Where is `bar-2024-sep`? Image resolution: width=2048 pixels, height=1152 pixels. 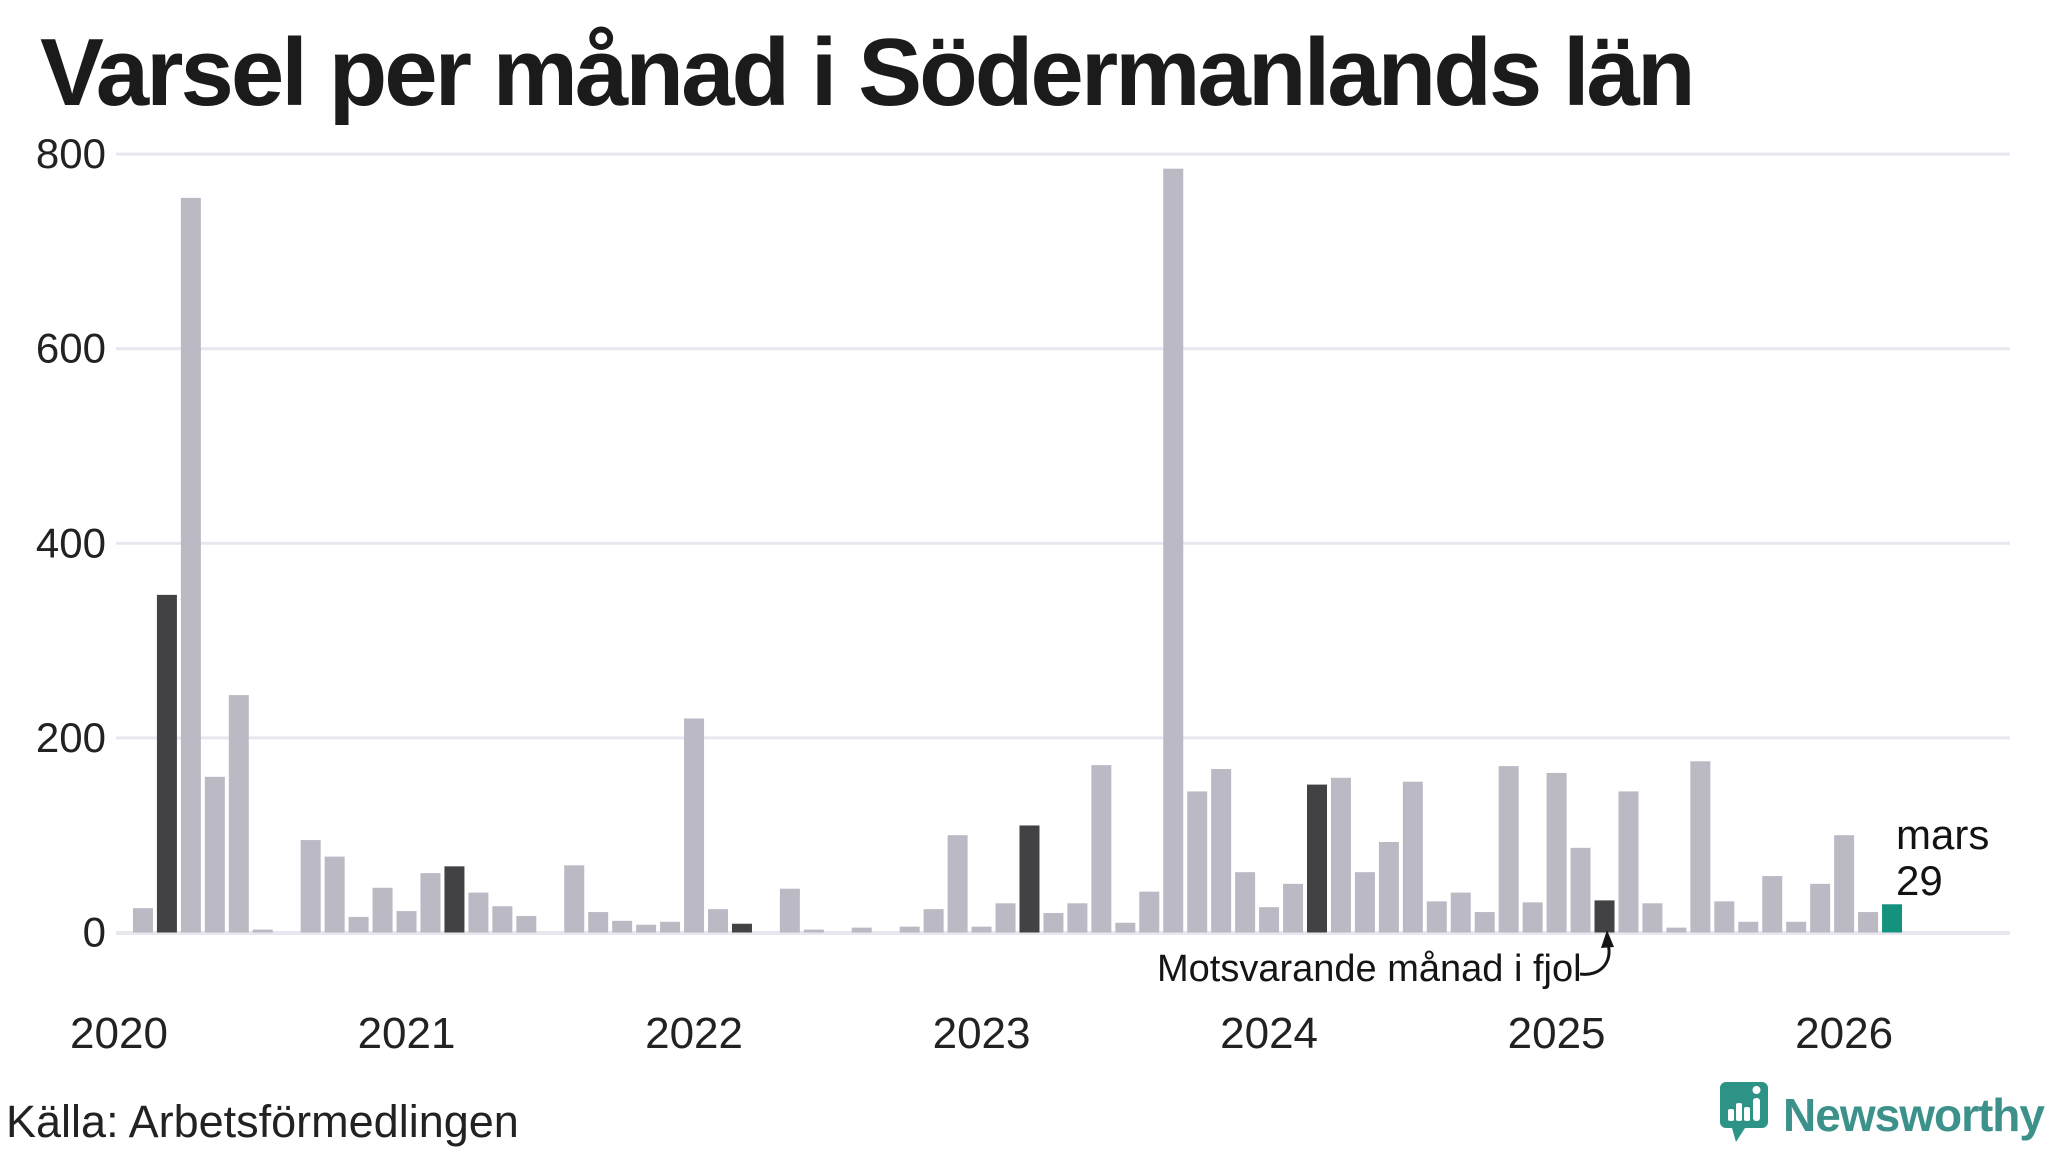 bar-2024-sep is located at coordinates (1460, 912).